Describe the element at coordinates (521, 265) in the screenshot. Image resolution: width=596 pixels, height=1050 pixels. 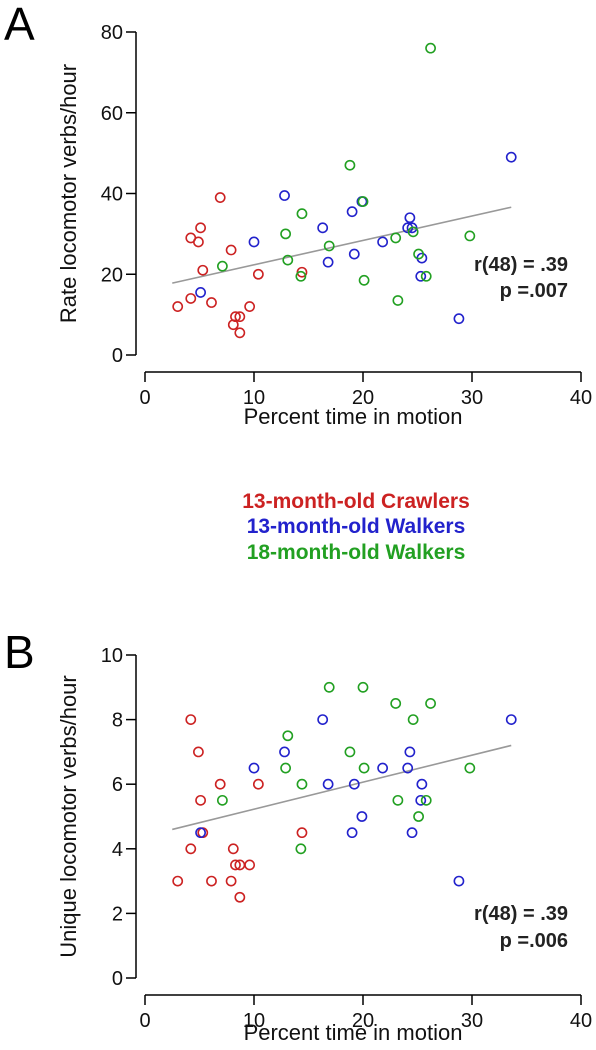
I see `panel-a-stat-r: r(48) = .39` at that location.